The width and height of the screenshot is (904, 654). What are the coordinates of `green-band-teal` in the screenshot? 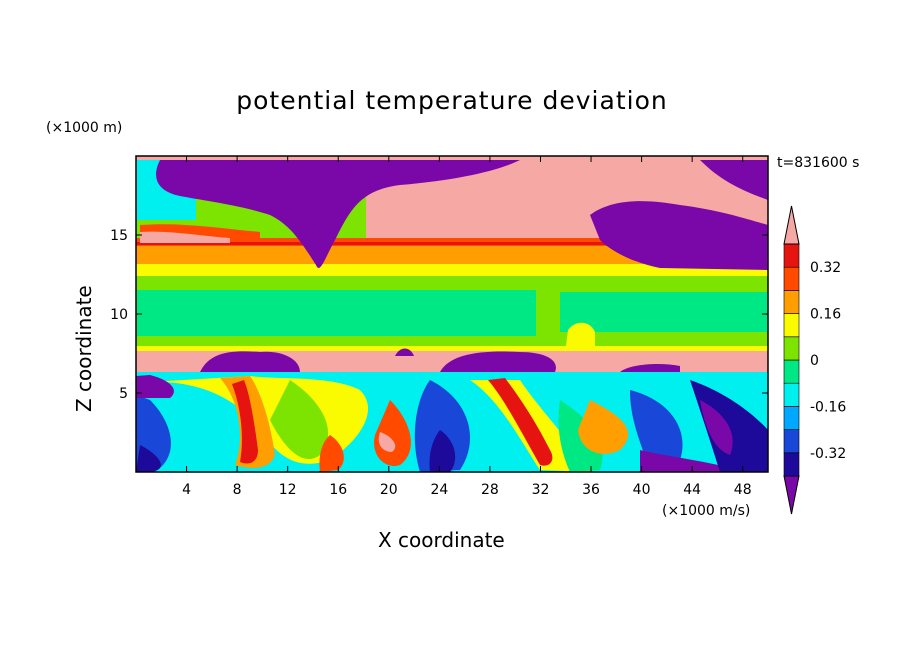 It's located at (336, 313).